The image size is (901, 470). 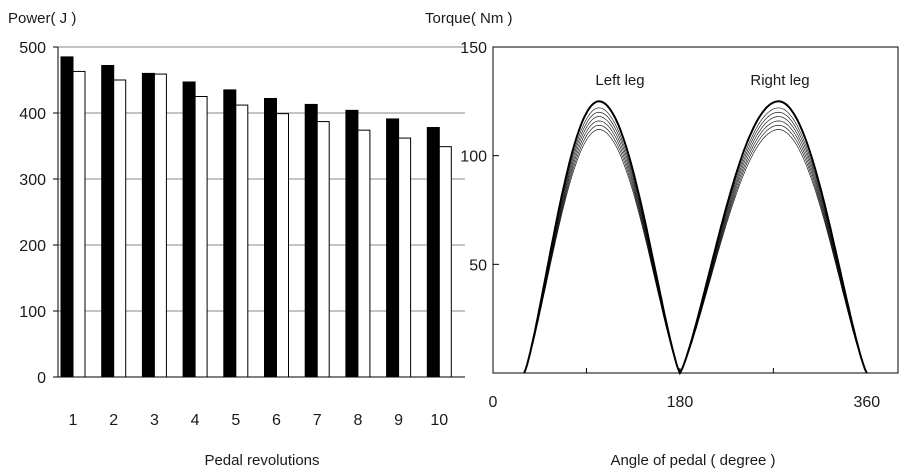 I want to click on bar-x-tick-label: 5, so click(x=235, y=420).